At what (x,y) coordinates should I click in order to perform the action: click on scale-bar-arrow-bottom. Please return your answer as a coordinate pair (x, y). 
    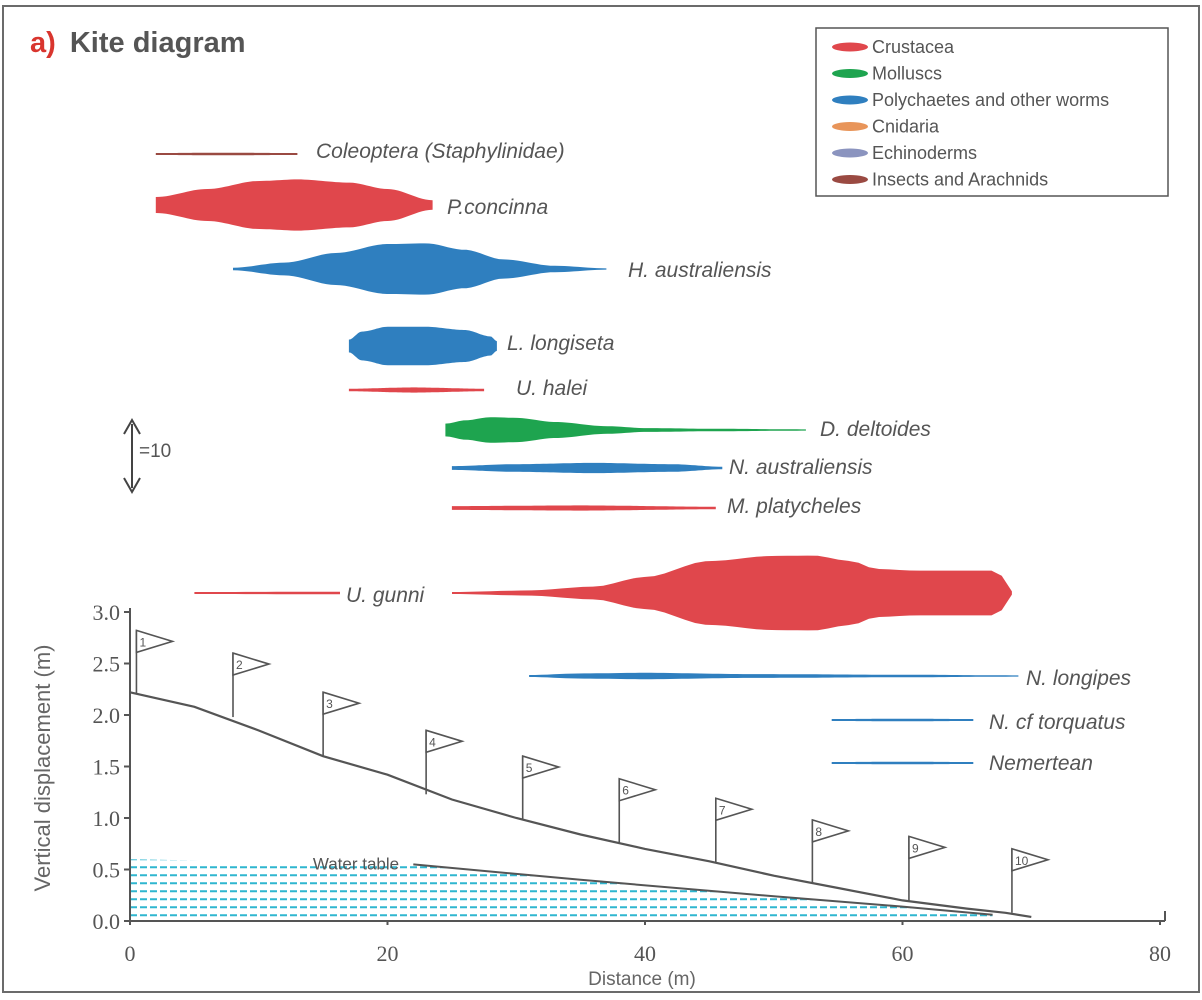
    Looking at the image, I should click on (132, 486).